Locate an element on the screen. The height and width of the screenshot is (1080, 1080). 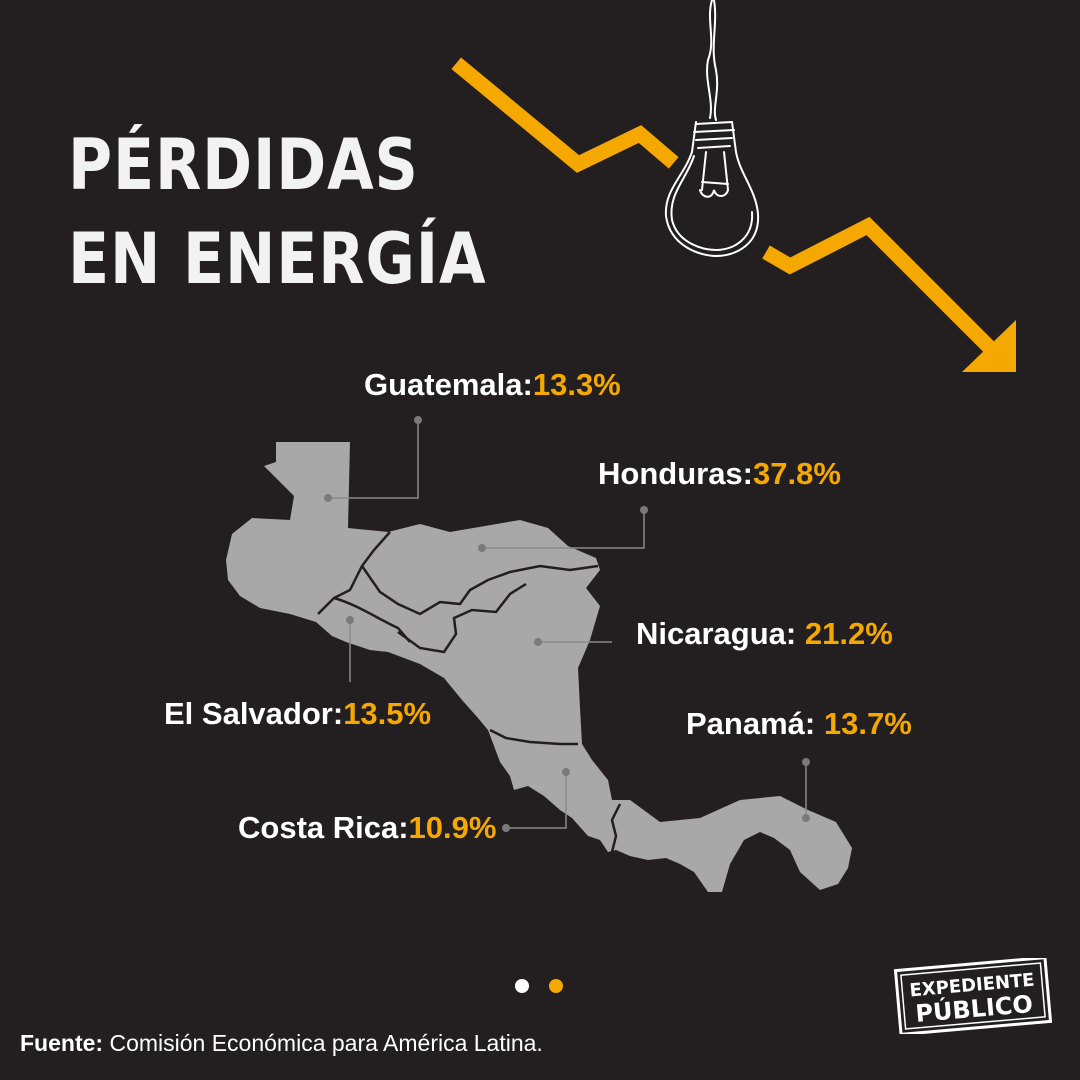
source-text: Comisión Económica para América Latina. is located at coordinates (326, 1043).